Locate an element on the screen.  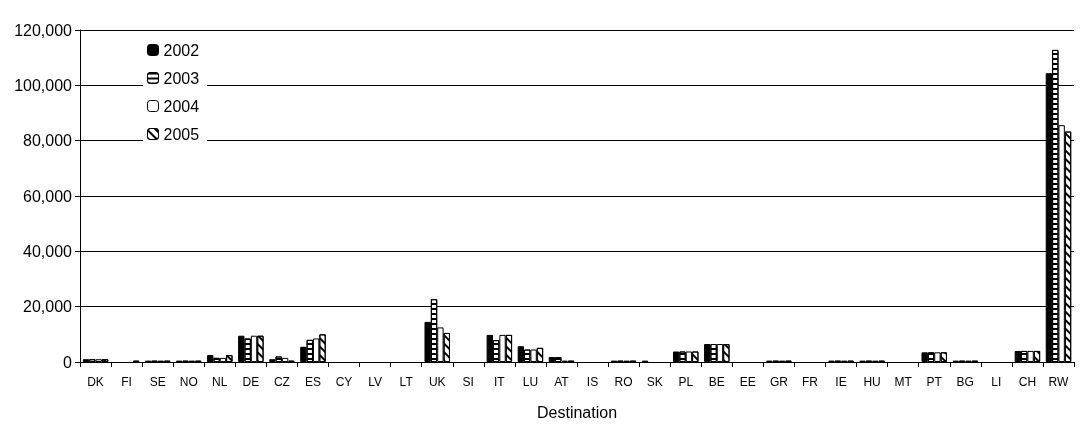
x-tick-label: EE is located at coordinates (747, 382).